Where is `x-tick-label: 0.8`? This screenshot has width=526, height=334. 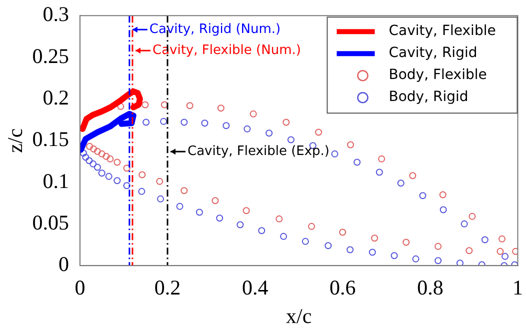
x-tick-label: 0.8 is located at coordinates (430, 288).